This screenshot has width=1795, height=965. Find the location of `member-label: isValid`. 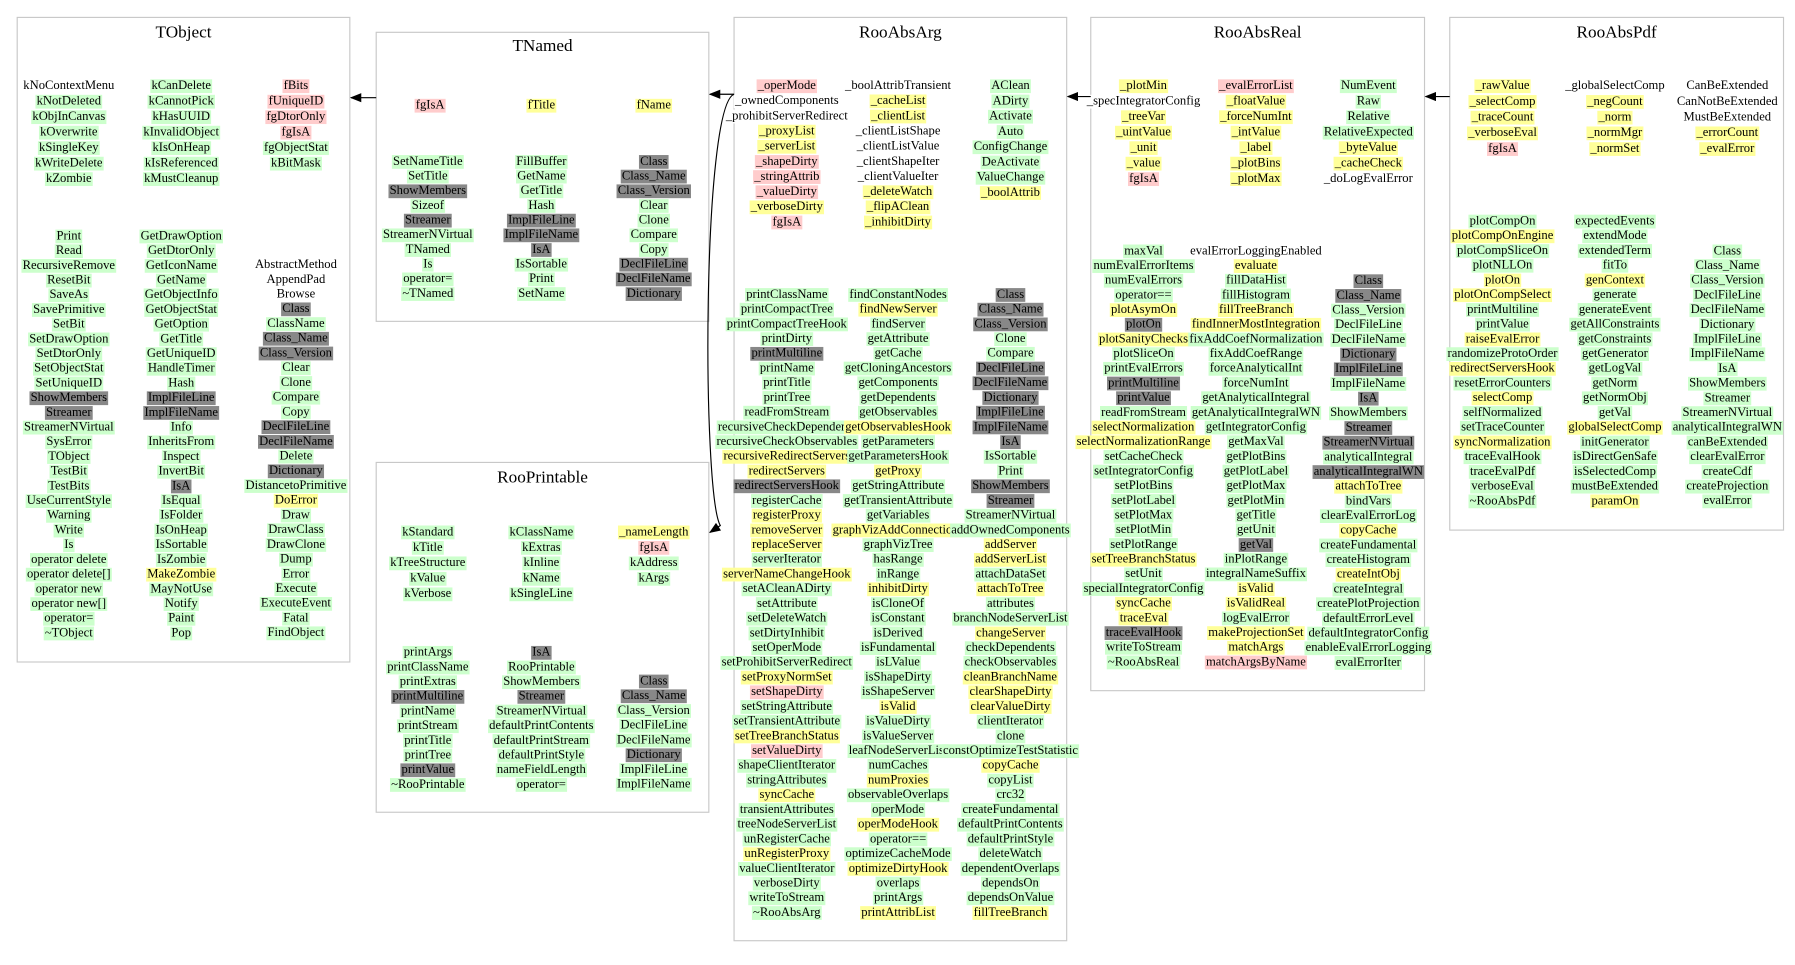

member-label: isValid is located at coordinates (1256, 588).